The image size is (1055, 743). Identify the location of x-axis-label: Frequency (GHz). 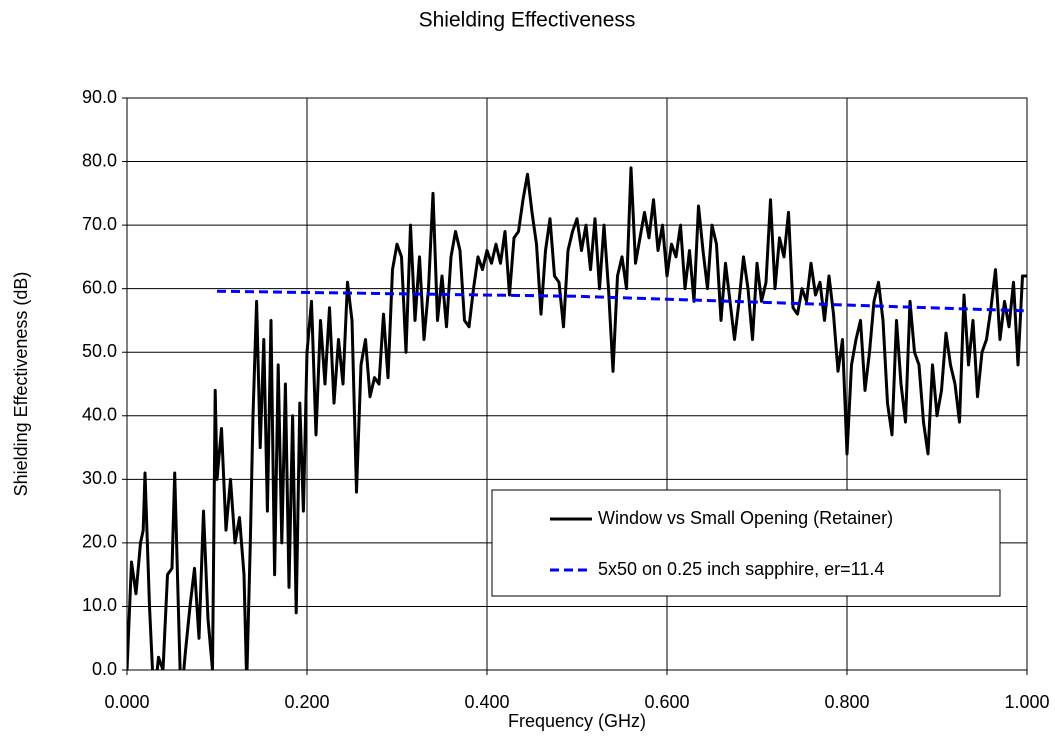
(577, 721).